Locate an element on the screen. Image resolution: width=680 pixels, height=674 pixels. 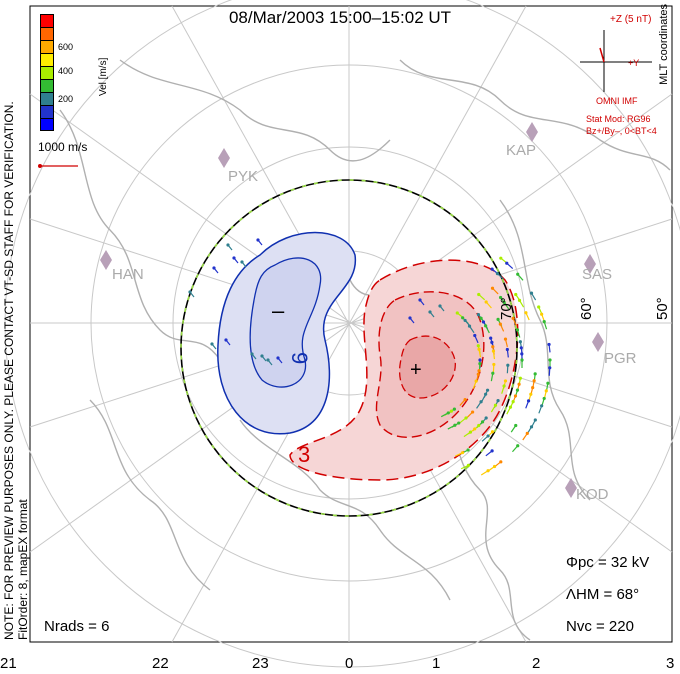
negative-cell-inner is located at coordinates (285, 322).